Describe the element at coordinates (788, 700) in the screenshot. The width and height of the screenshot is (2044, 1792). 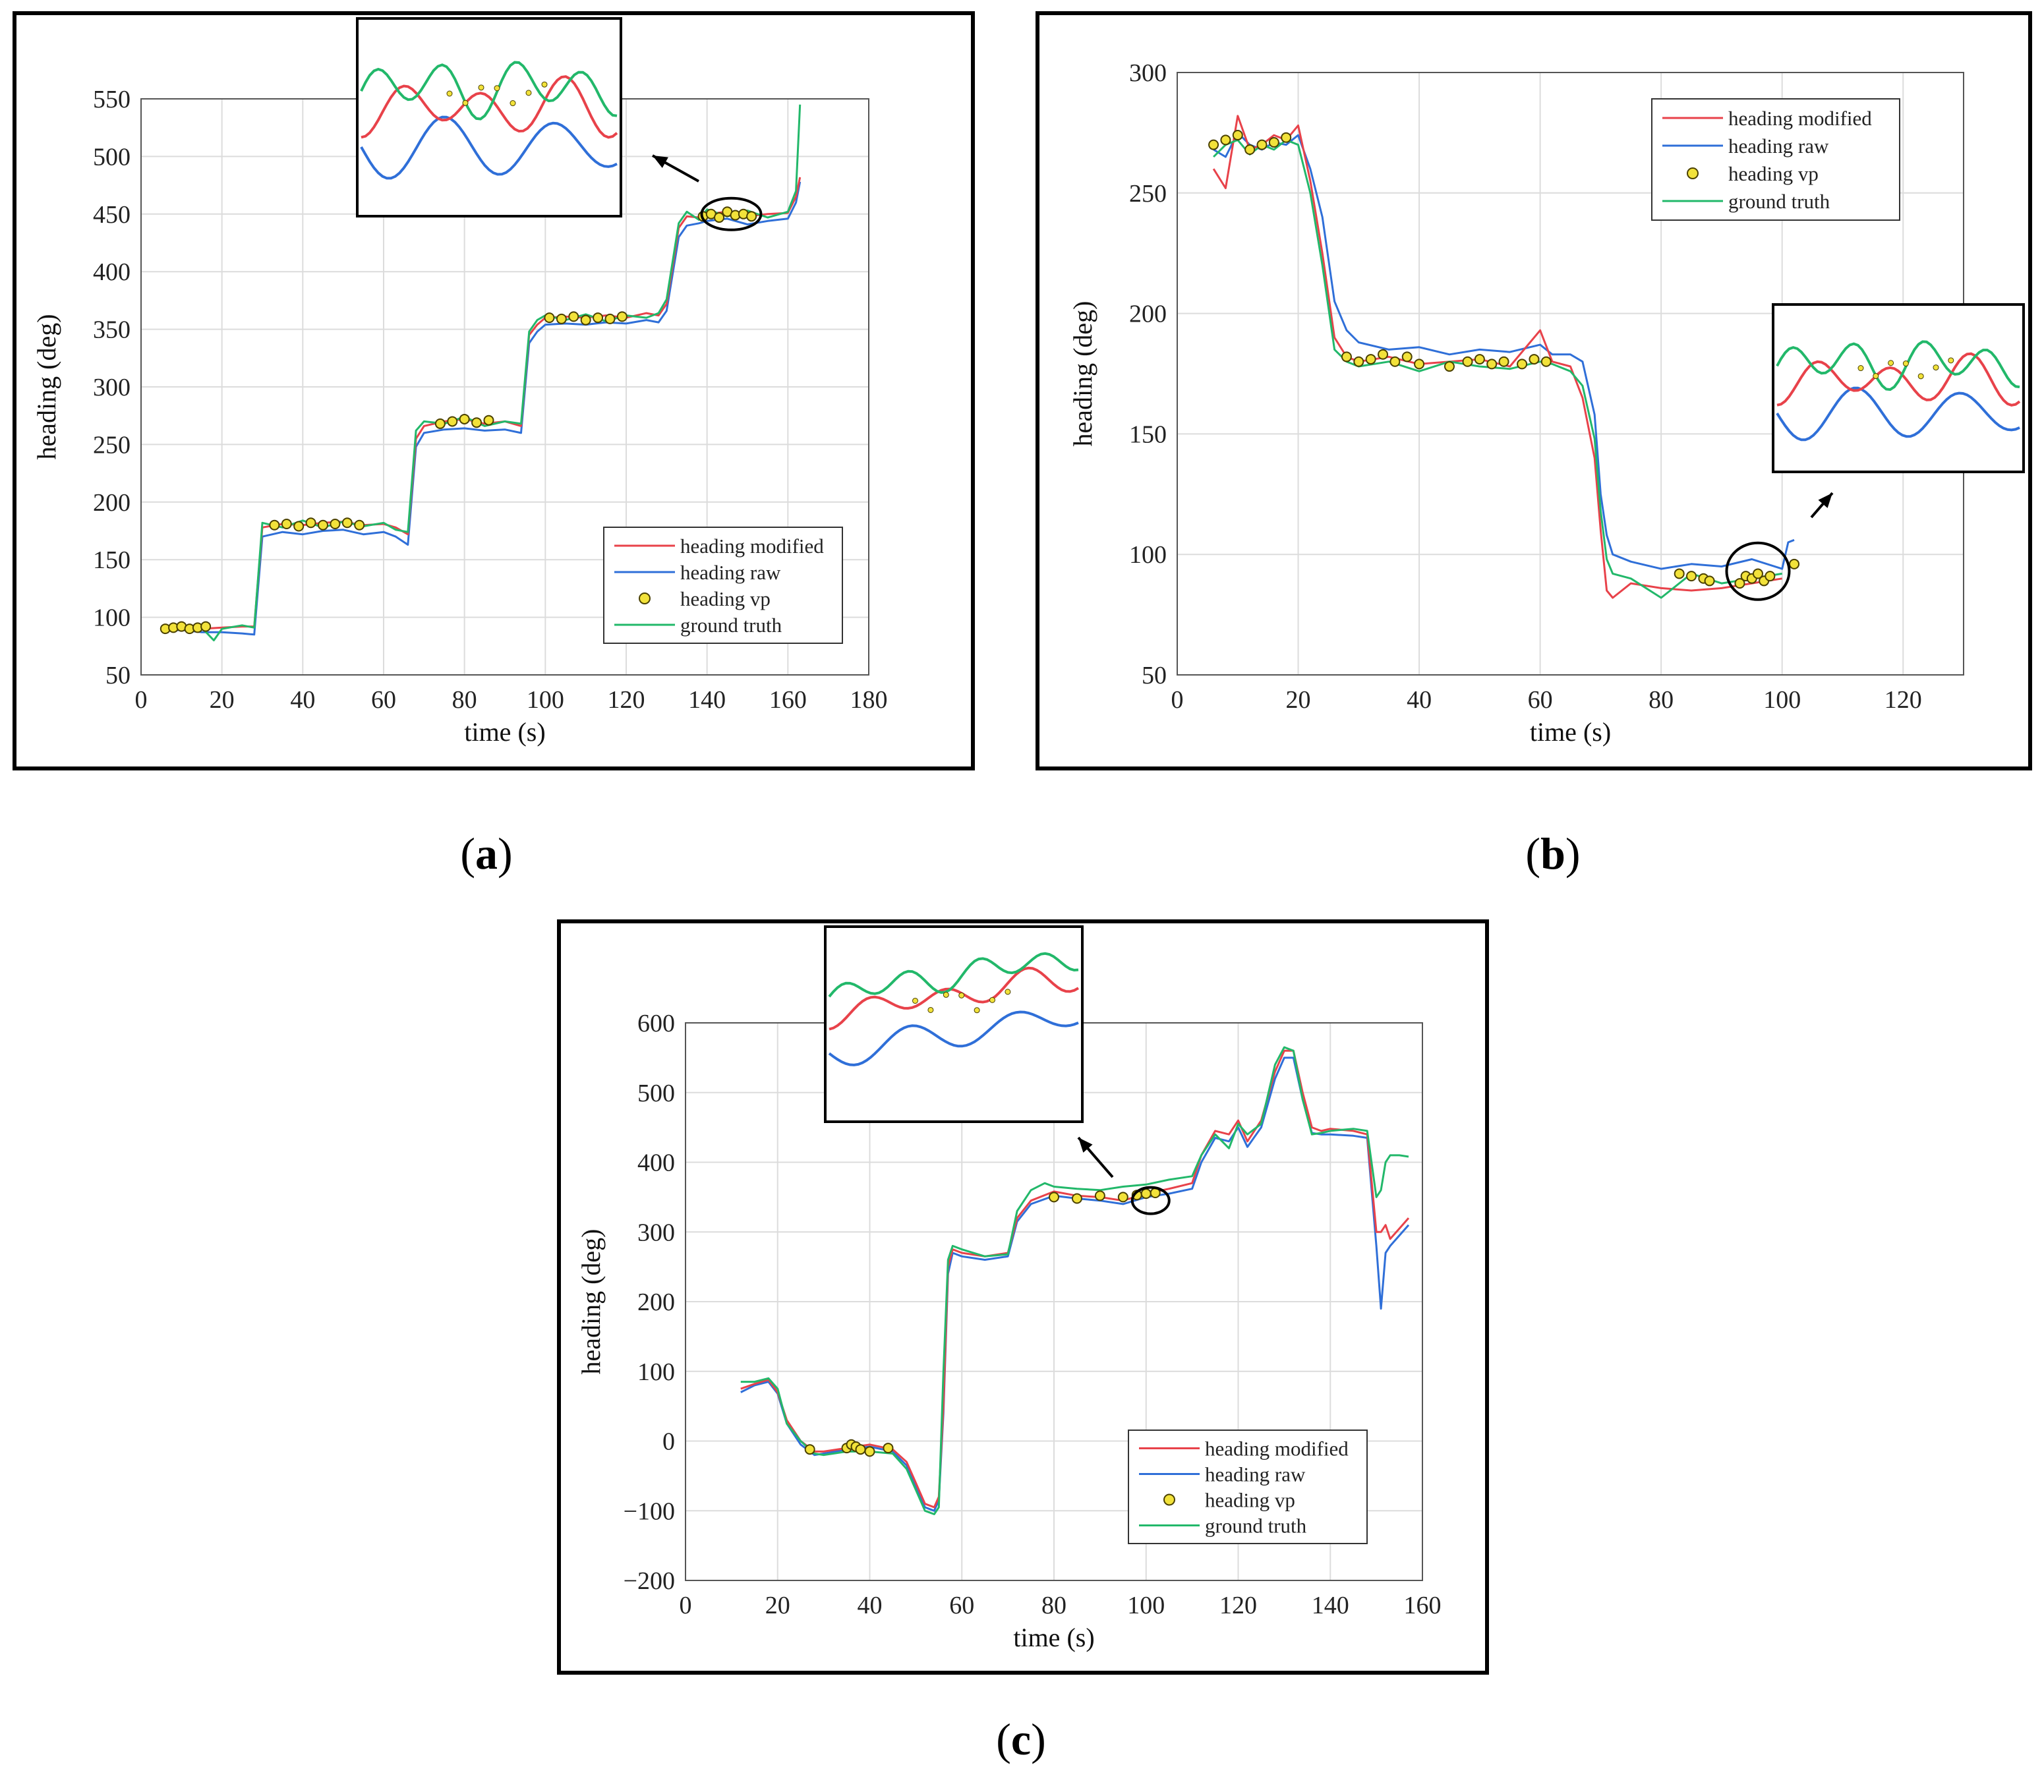
I see `x-tick-label: 160` at that location.